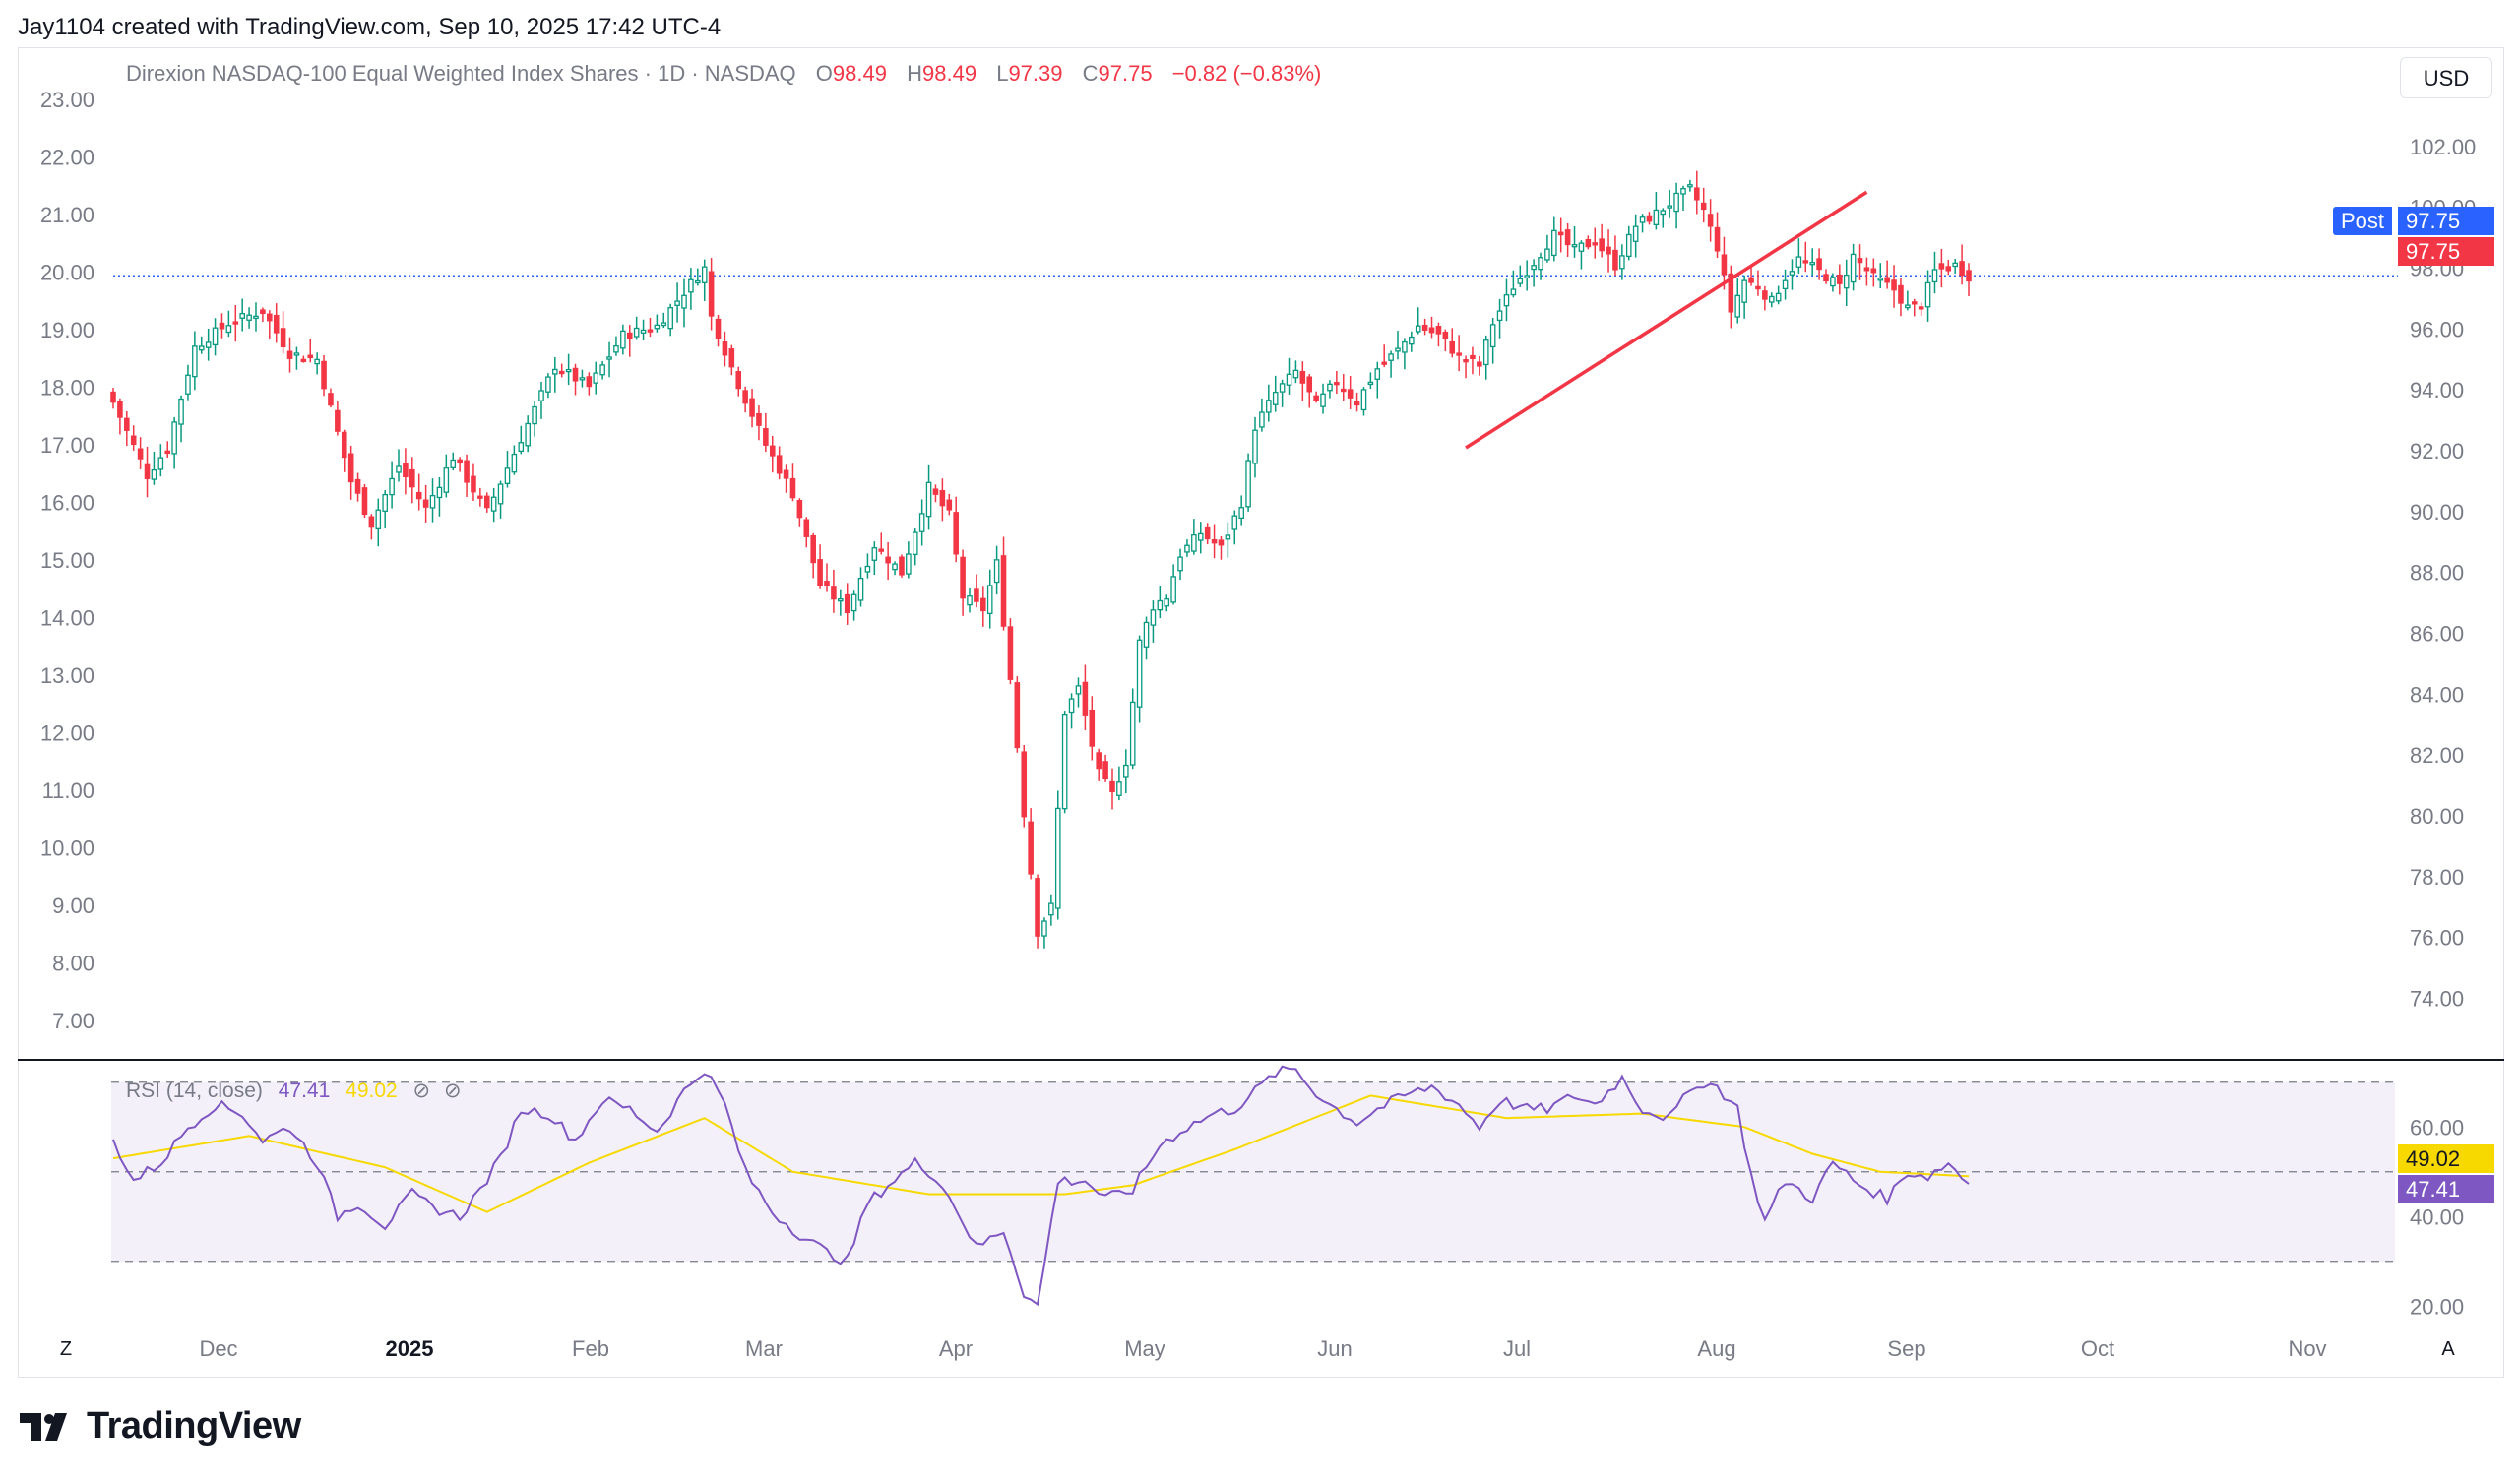 The image size is (2520, 1481). Describe the element at coordinates (1246, 73) in the screenshot. I see `change-value: −0.82 (−0.83%)` at that location.